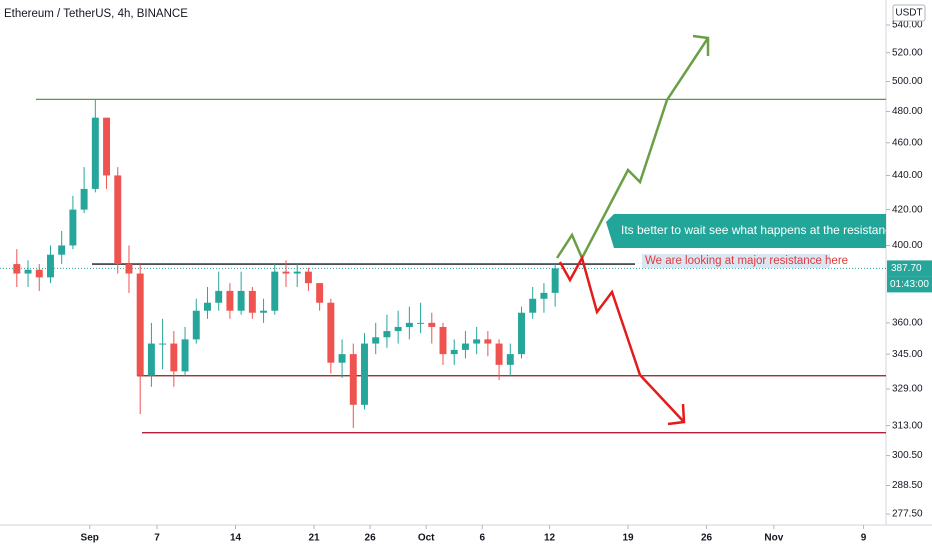 The image size is (932, 550). I want to click on y-tick-label: 360.00, so click(907, 323).